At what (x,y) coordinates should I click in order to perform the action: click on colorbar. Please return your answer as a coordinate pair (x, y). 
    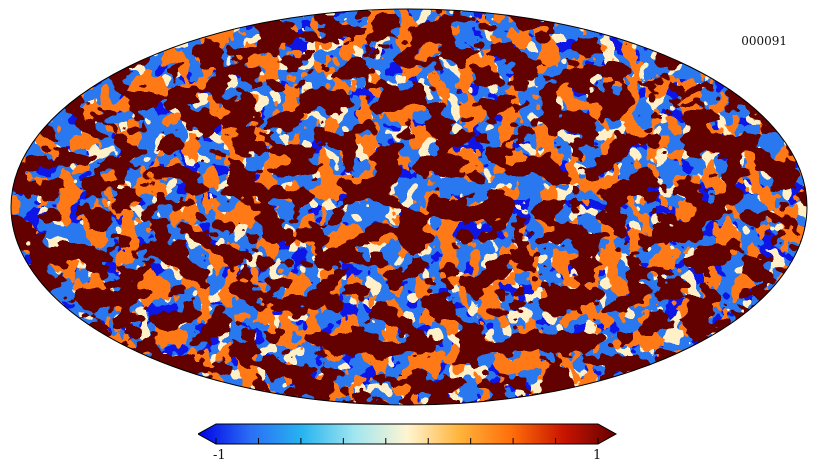
    Looking at the image, I should click on (408, 434).